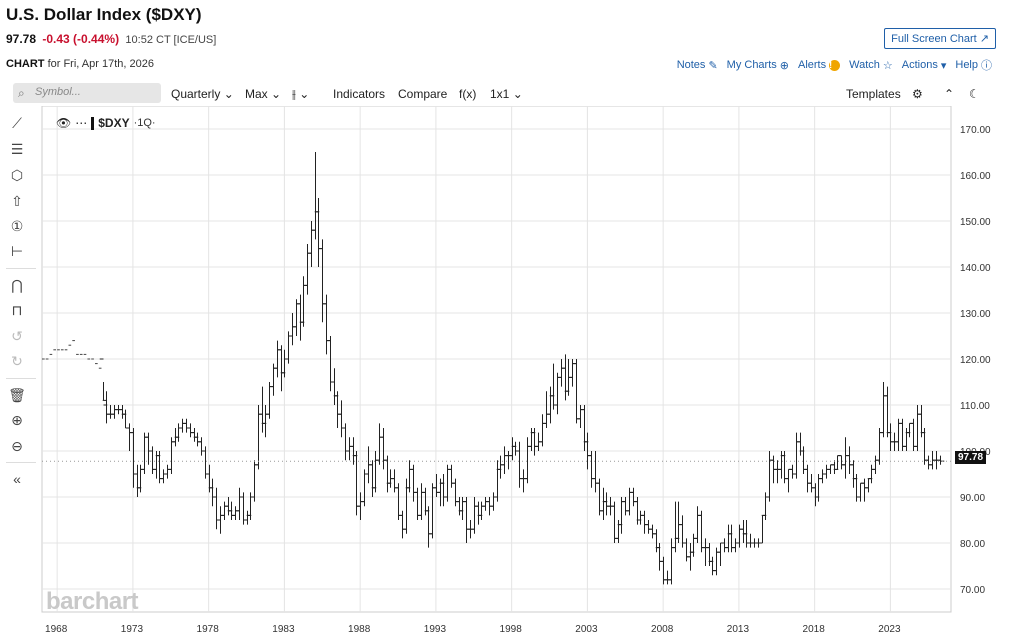 The width and height of the screenshot is (1010, 640). What do you see at coordinates (56, 629) in the screenshot?
I see `x-tick-label: 1968` at bounding box center [56, 629].